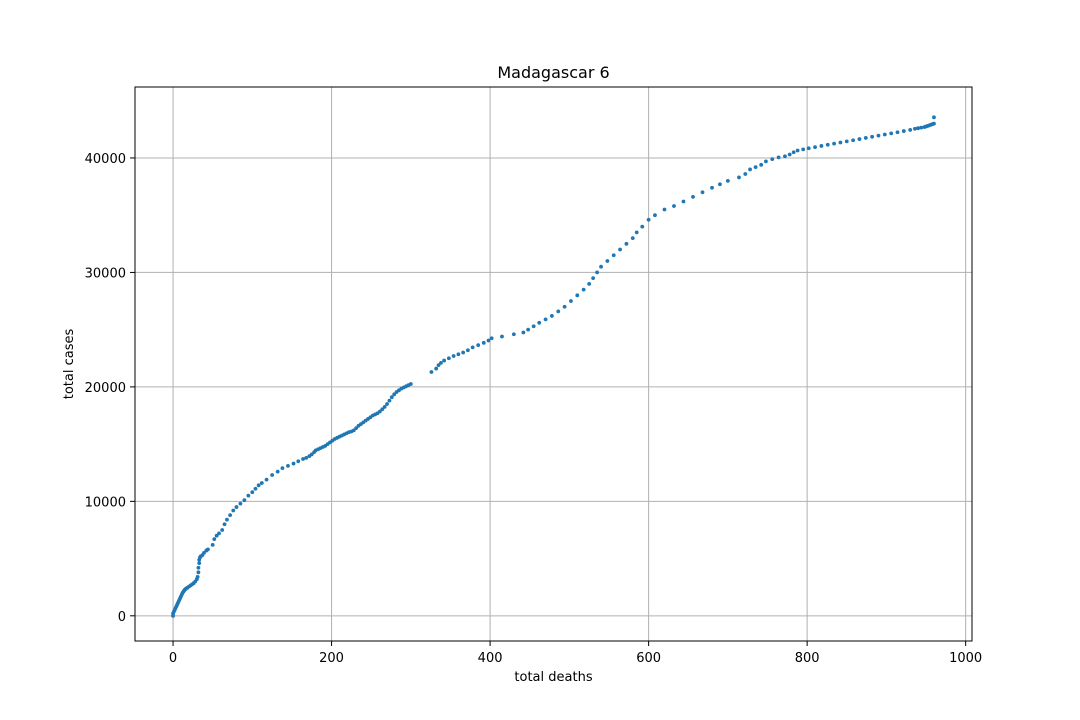 This screenshot has height=720, width=1080. Describe the element at coordinates (69, 364) in the screenshot. I see `y-axis-label: total cases` at that location.